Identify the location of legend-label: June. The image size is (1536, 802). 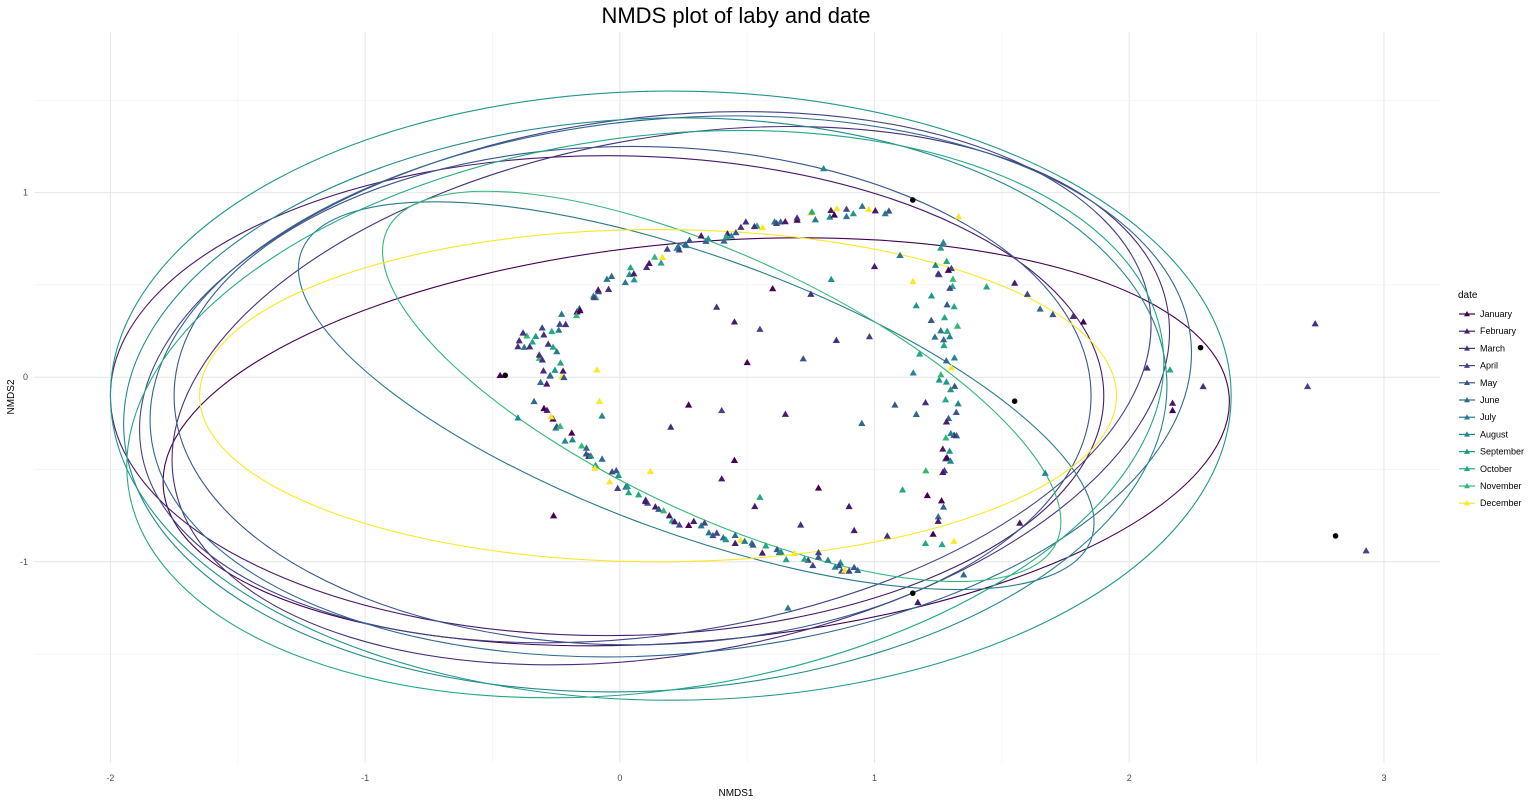
(1490, 400).